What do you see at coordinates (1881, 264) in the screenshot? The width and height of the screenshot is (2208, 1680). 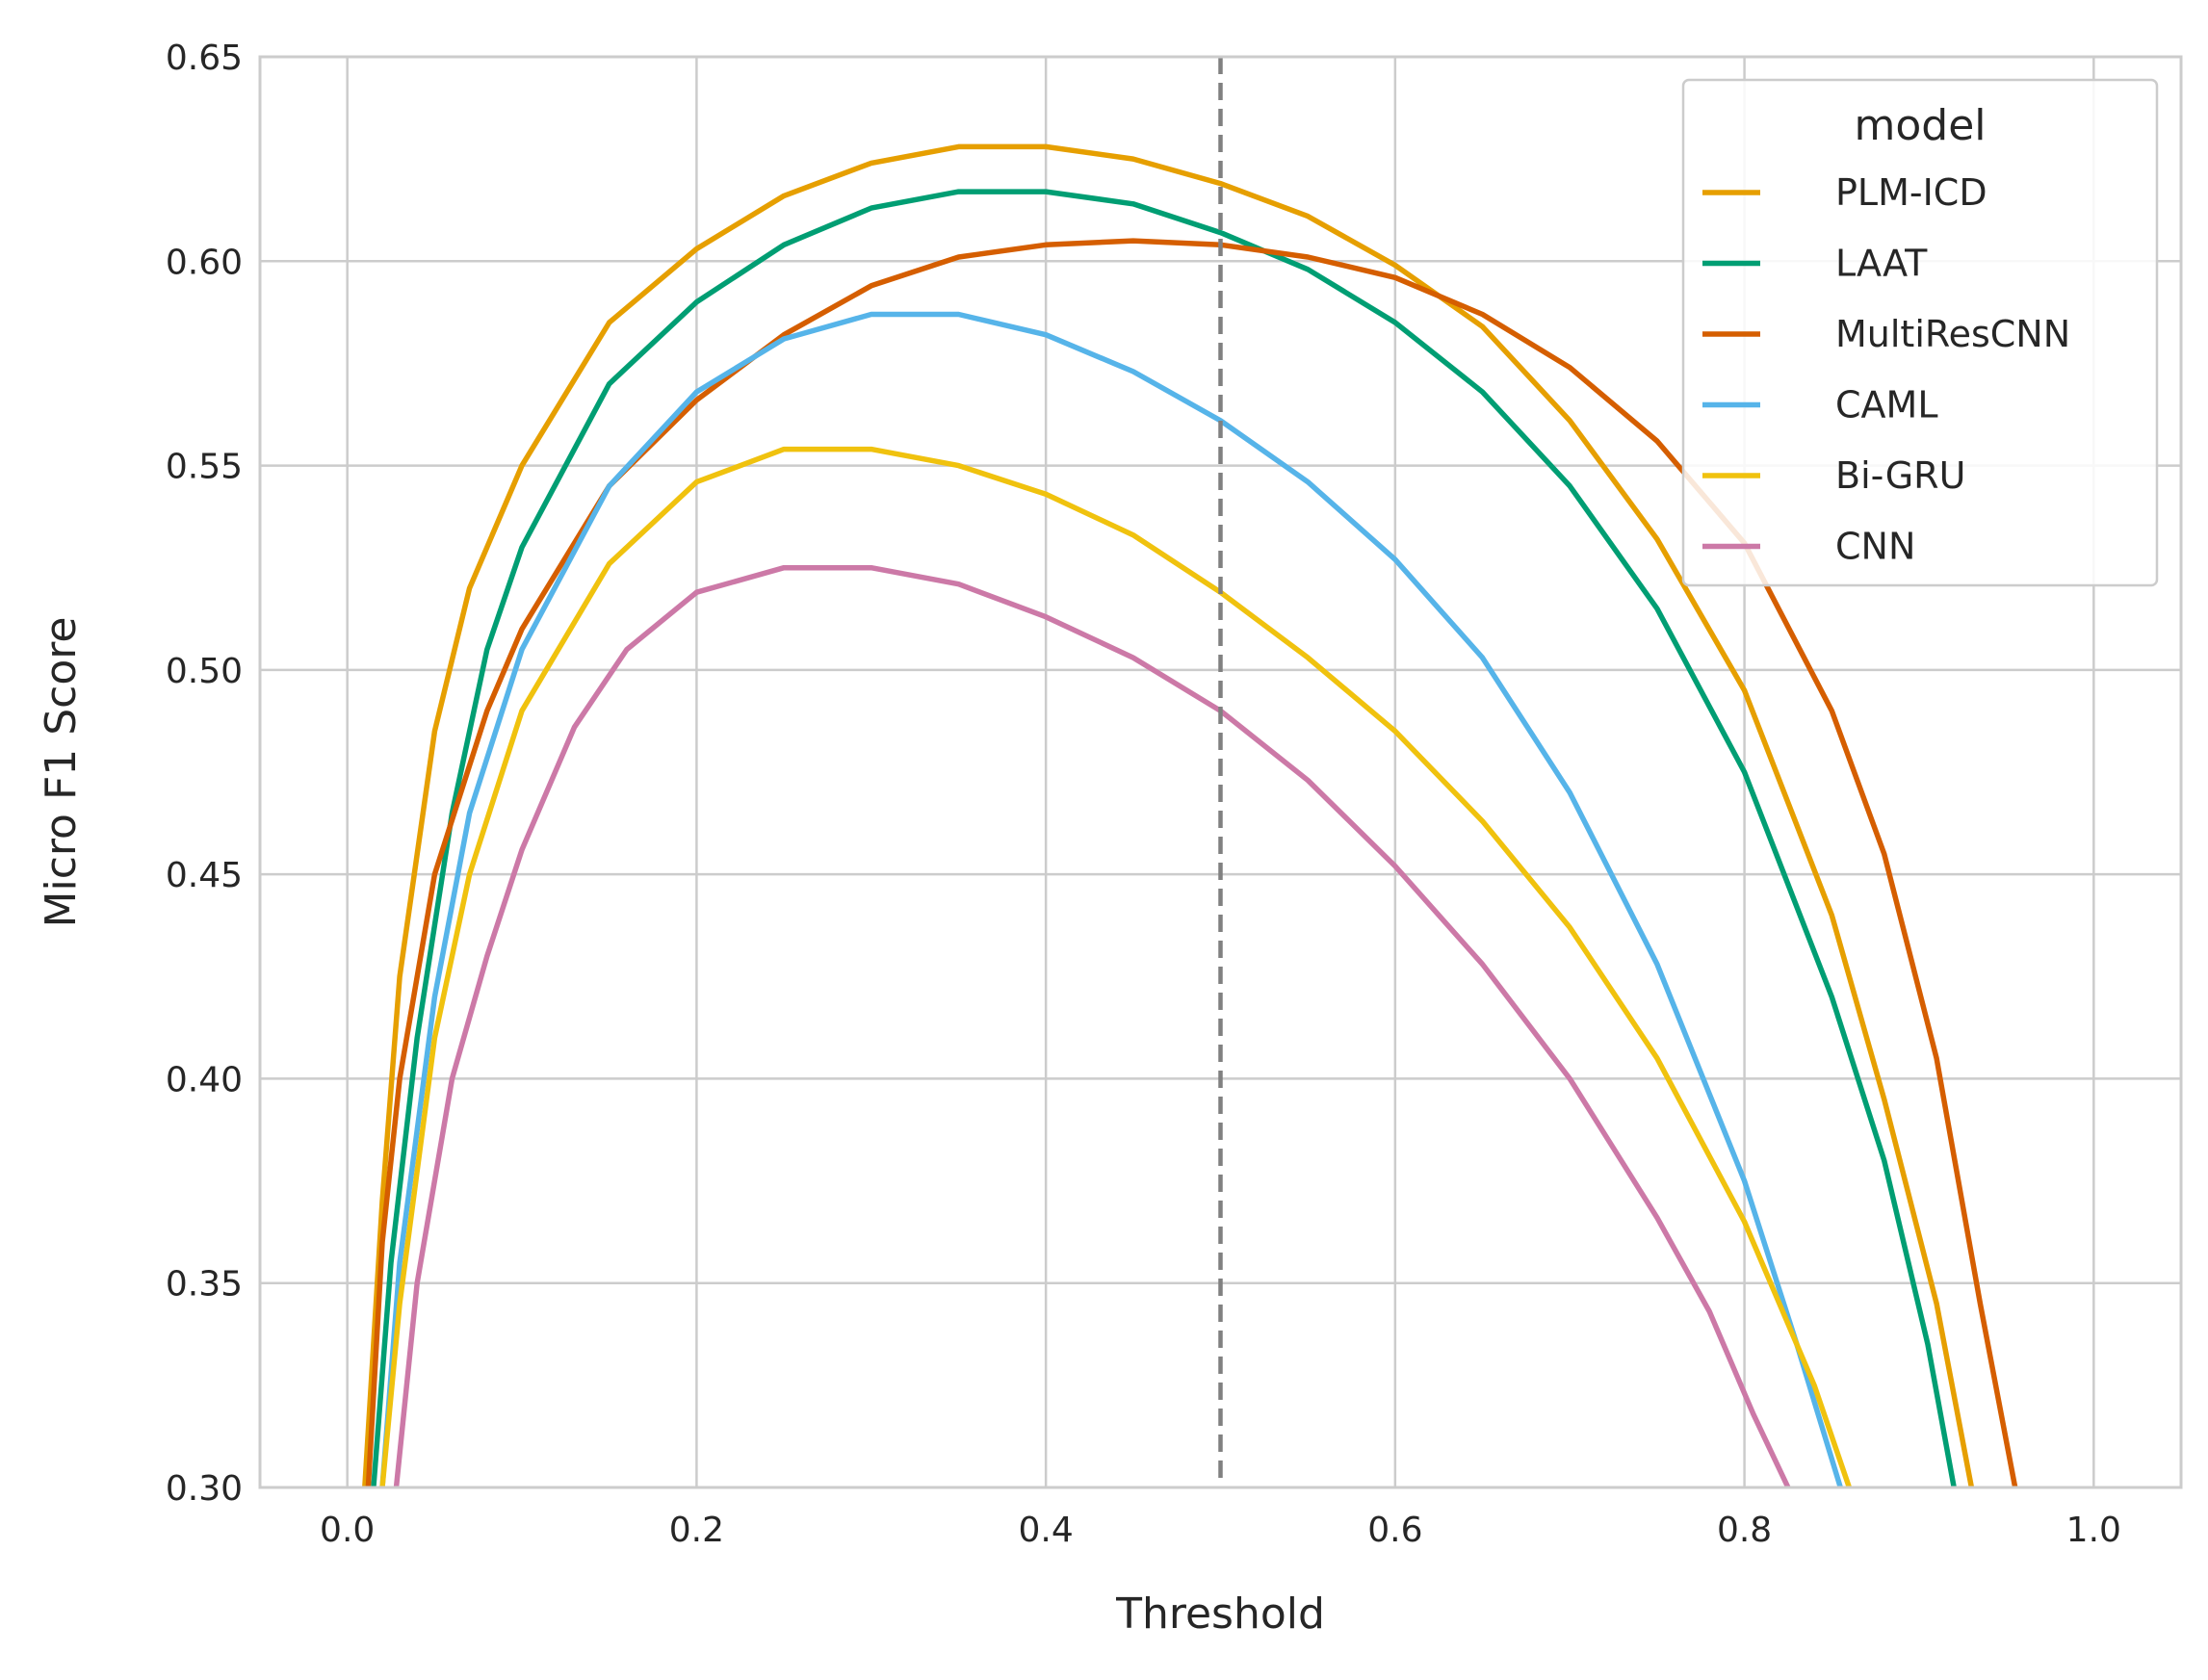 I see `legend-label-laat: LAAT` at bounding box center [1881, 264].